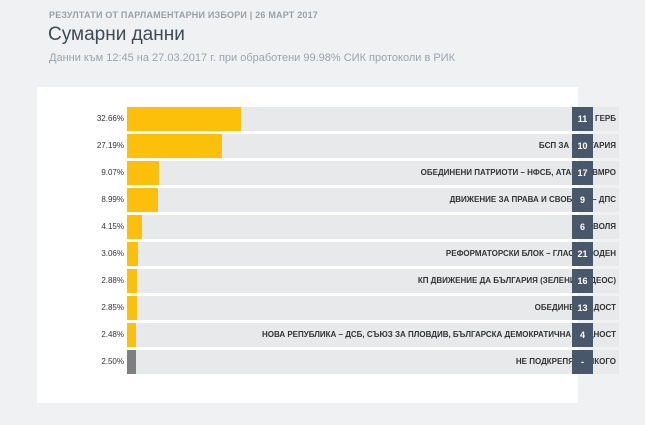 The image size is (645, 425). Describe the element at coordinates (582, 146) in the screenshot. I see `seats-badge: 10` at that location.